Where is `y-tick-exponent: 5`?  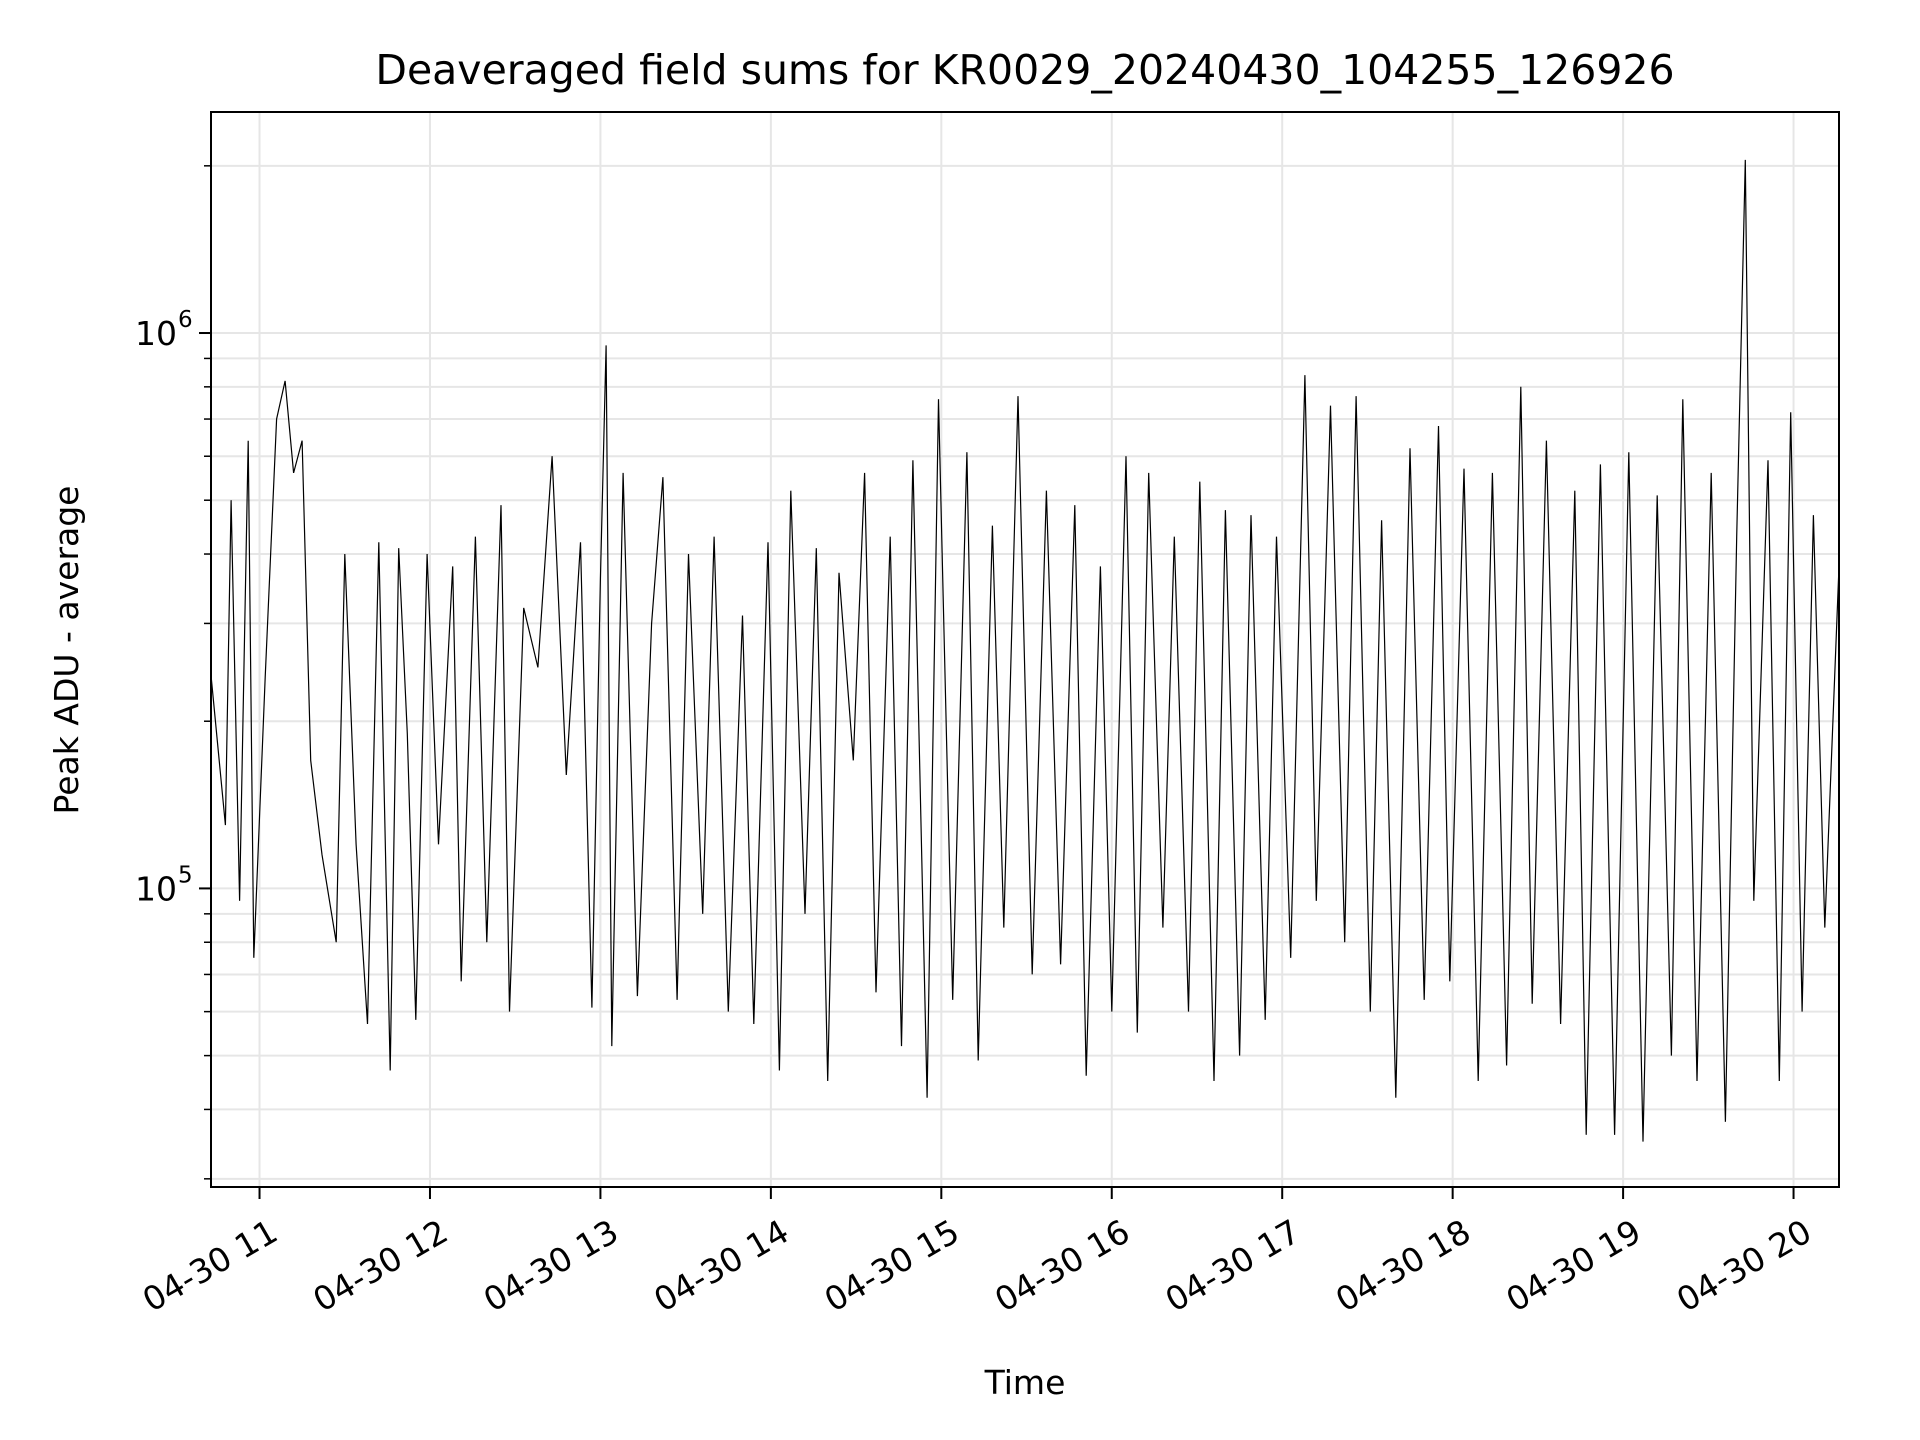
y-tick-exponent: 5 is located at coordinates (185, 875).